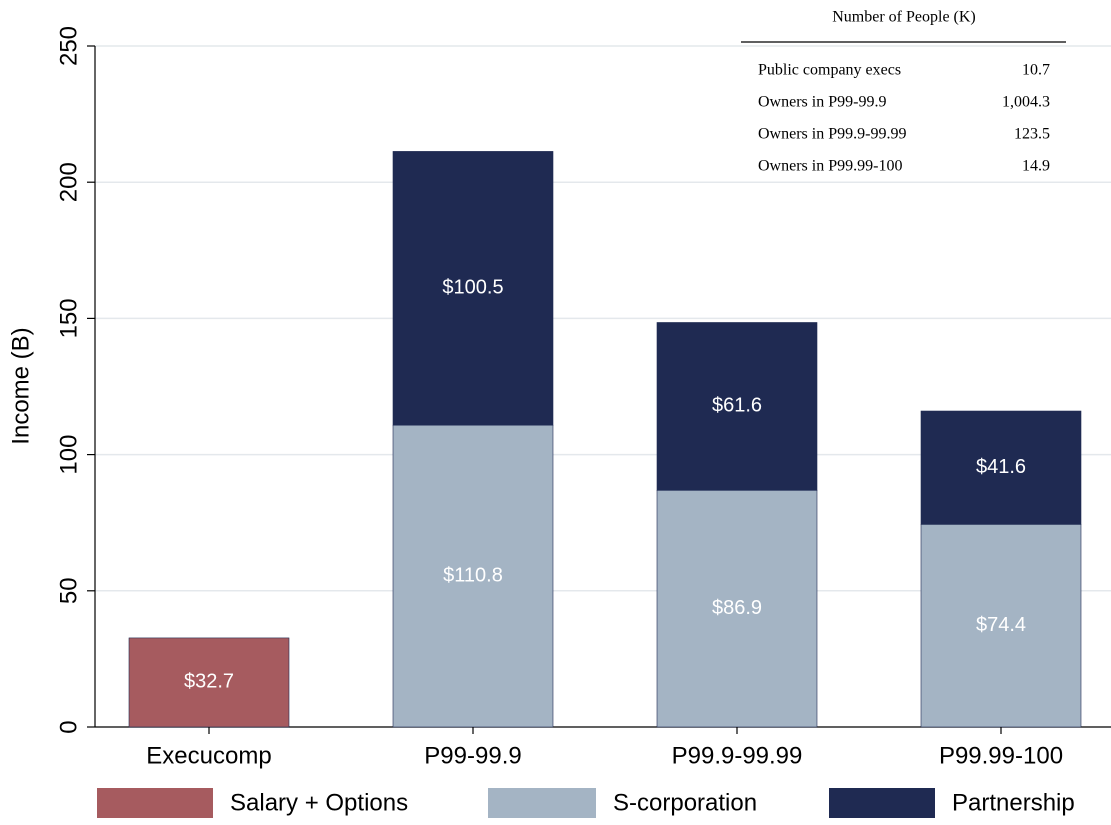 The image size is (1111, 825). Describe the element at coordinates (904, 17) in the screenshot. I see `table-title: Number of People (K)` at that location.